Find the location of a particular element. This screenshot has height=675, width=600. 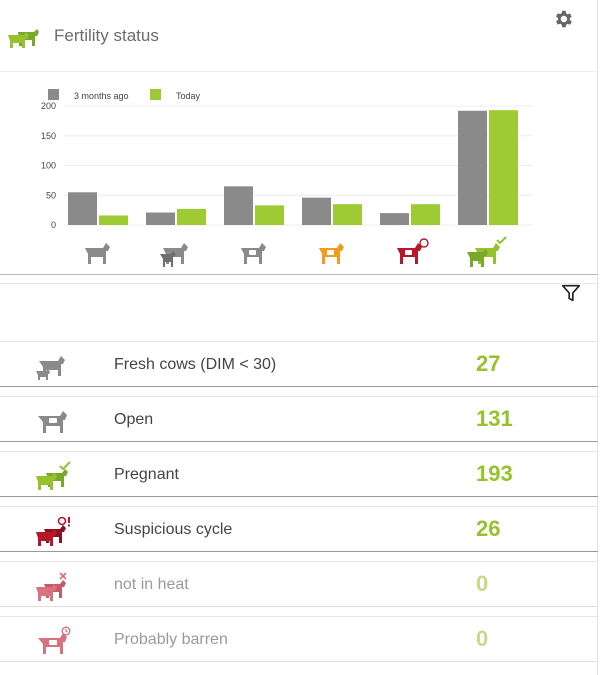

row-count: 131 is located at coordinates (494, 418).